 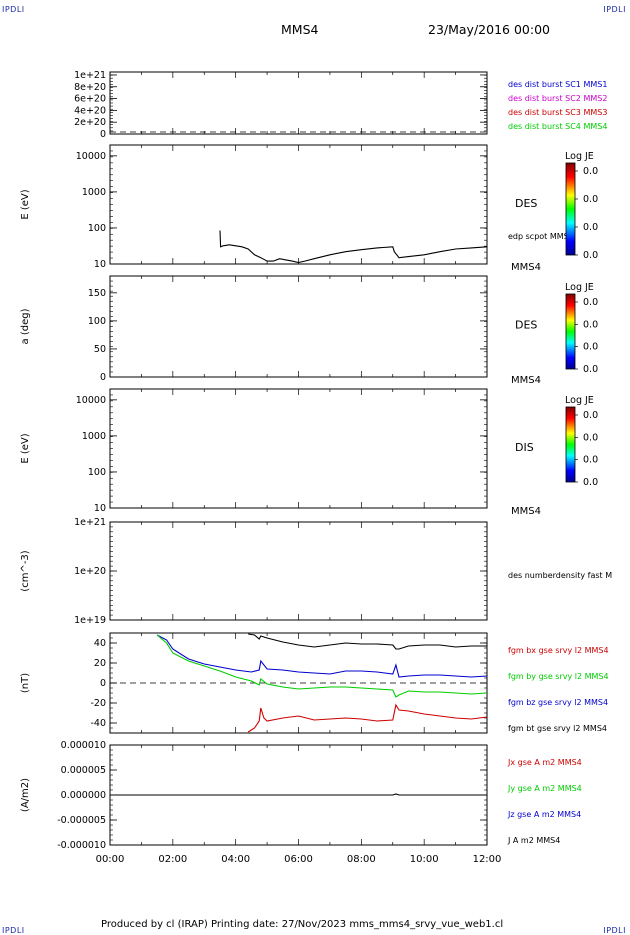 I want to click on series-fgm-bx-gse-srvy-l2-MMS4, so click(x=367, y=718).